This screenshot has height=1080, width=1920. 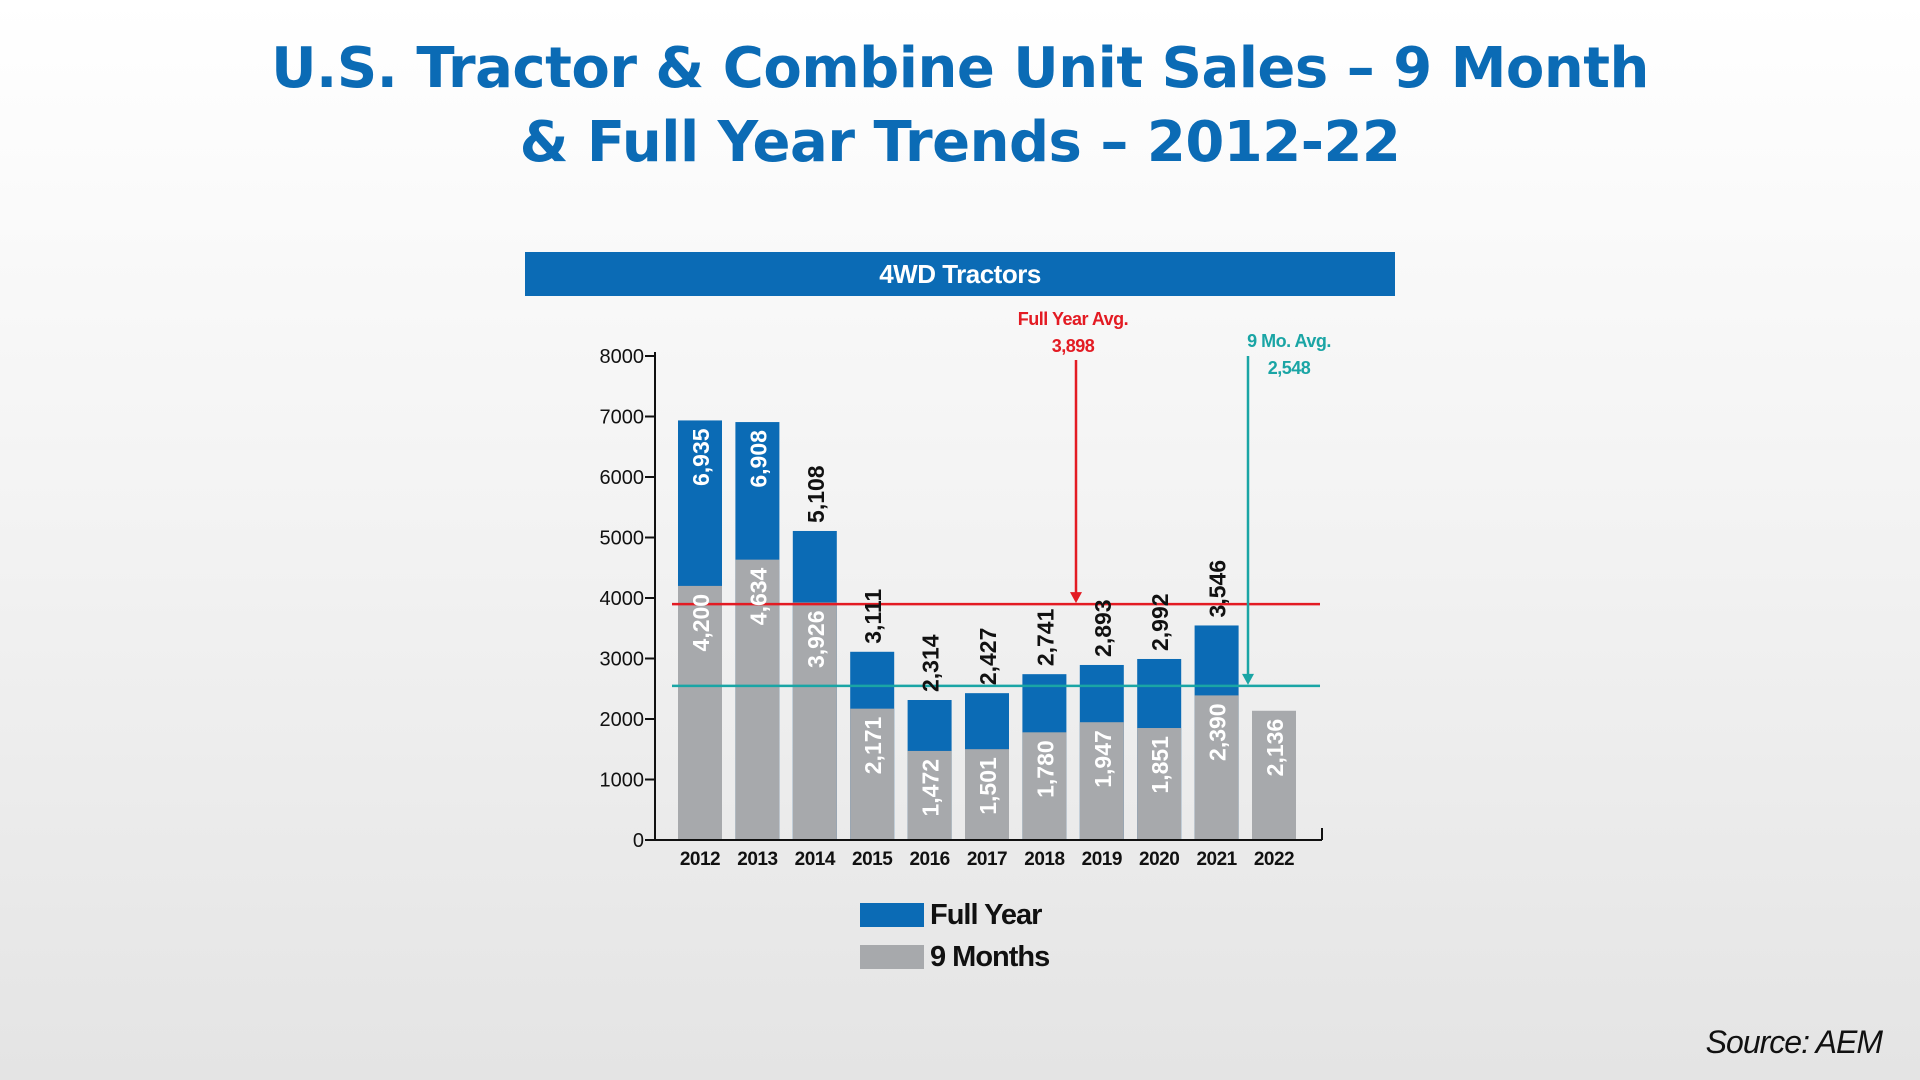 What do you see at coordinates (622, 539) in the screenshot?
I see `y-tick-label-5000: 5000` at bounding box center [622, 539].